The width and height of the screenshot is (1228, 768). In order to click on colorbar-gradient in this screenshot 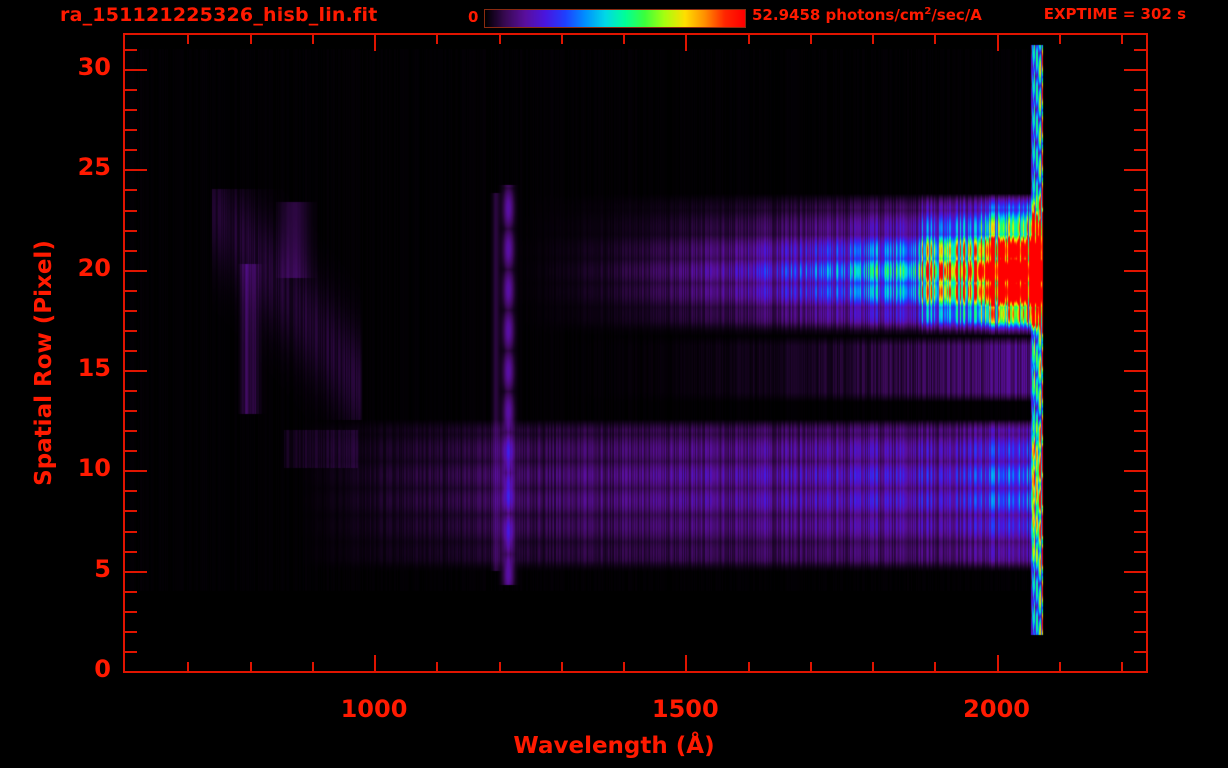, I will do `click(615, 18)`.